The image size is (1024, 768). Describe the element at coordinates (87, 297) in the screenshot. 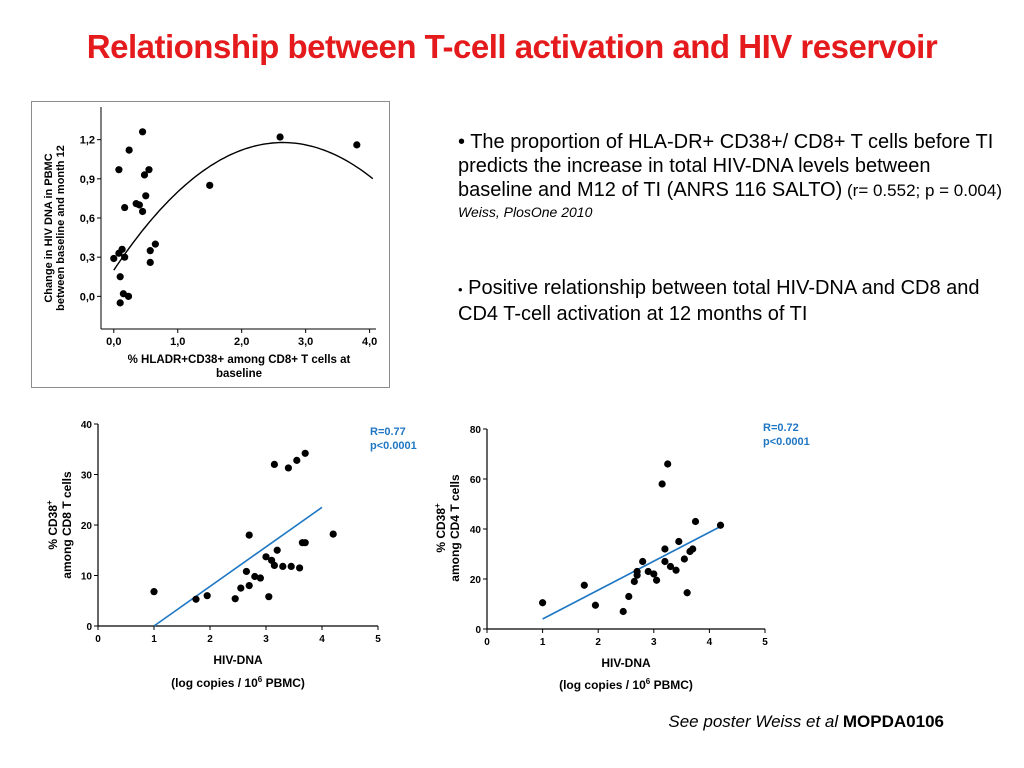

I see `y-tick-label: 0,0` at that location.